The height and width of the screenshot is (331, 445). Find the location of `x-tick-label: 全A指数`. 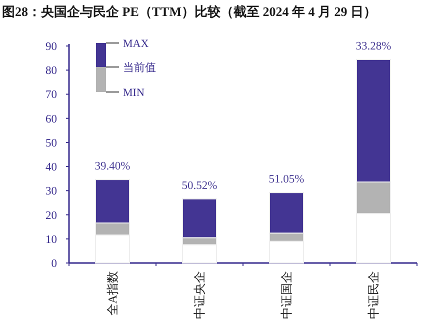

x-tick-label: 全A指数 is located at coordinates (113, 293).